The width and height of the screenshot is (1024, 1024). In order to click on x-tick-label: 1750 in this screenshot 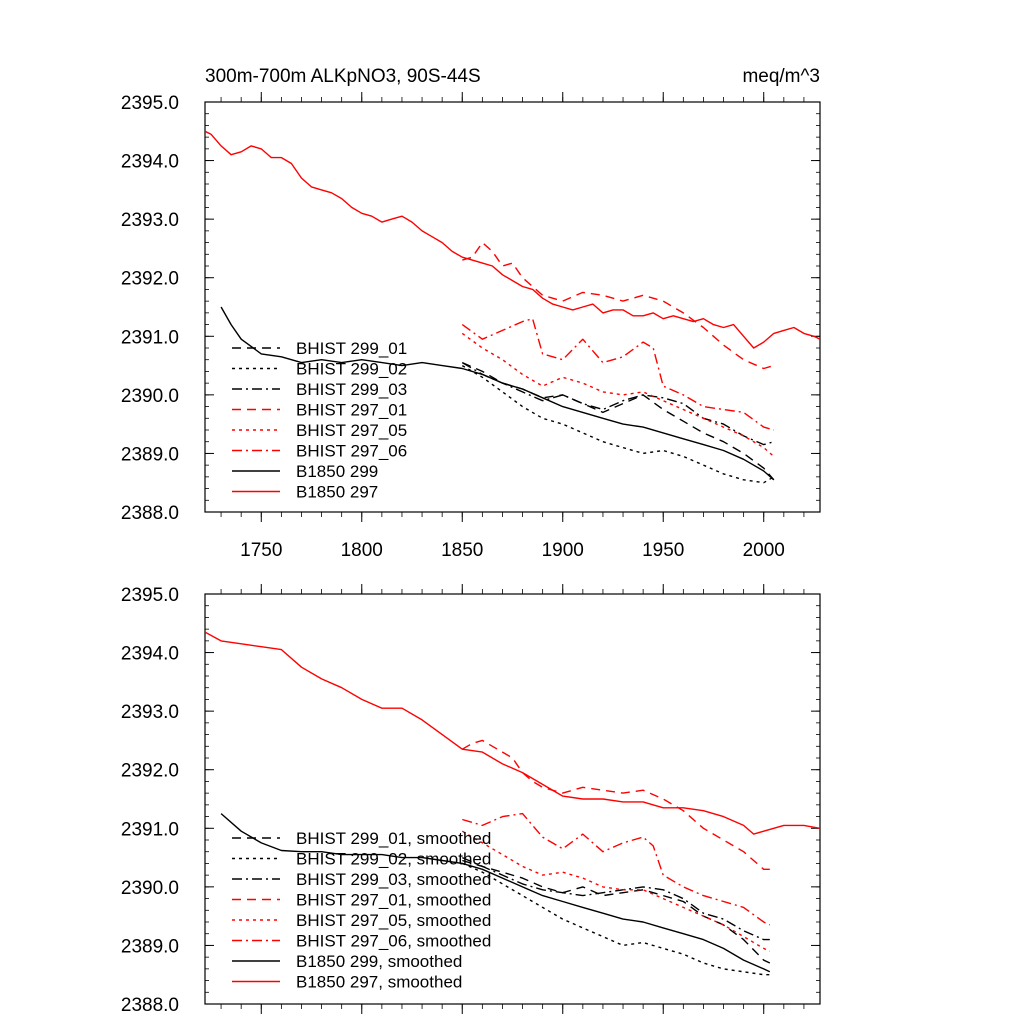, I will do `click(261, 550)`.